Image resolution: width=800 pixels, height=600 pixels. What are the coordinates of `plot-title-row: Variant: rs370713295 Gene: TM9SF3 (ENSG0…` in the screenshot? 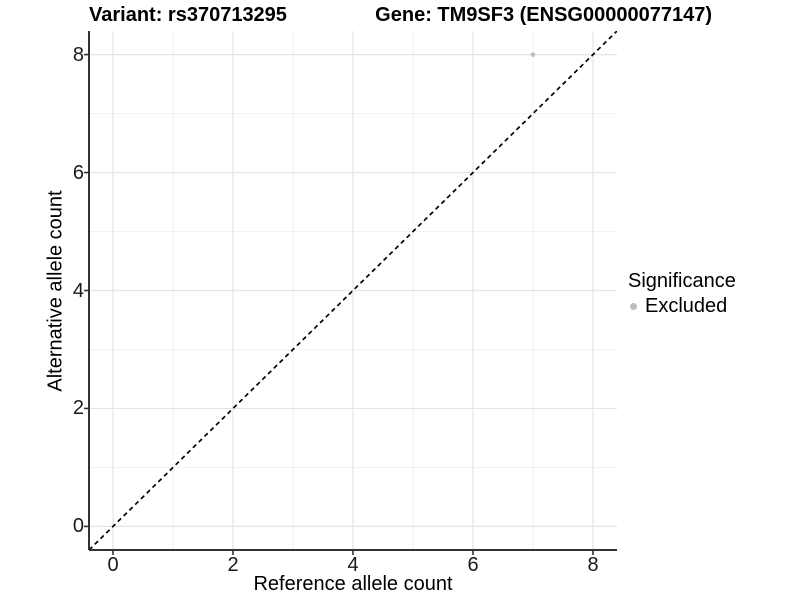 It's located at (400, 15).